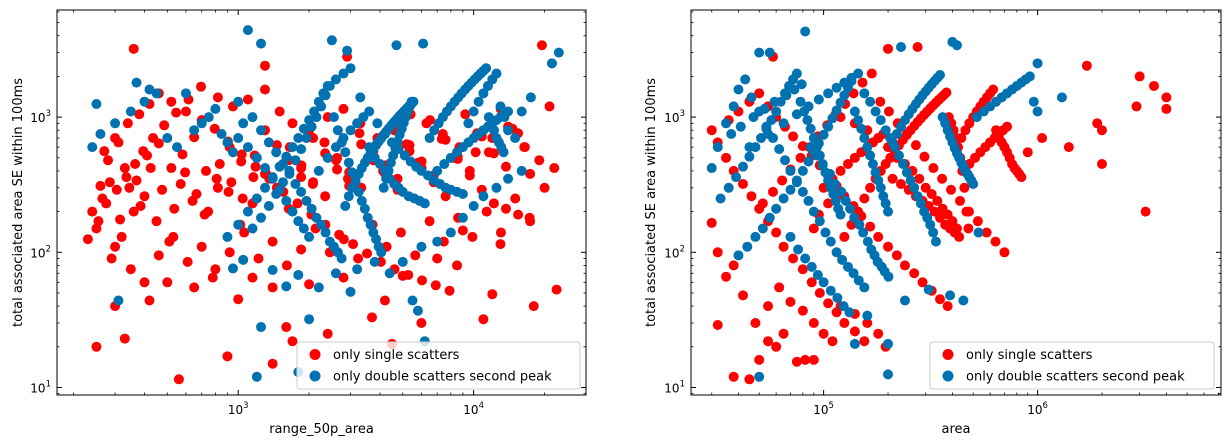 The width and height of the screenshot is (1229, 446). I want to click on right-legend-box, so click(1072, 365).